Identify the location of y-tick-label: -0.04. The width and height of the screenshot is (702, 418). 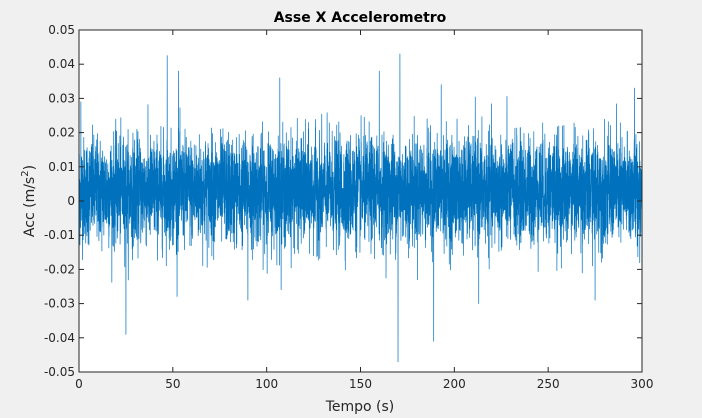
(59, 338).